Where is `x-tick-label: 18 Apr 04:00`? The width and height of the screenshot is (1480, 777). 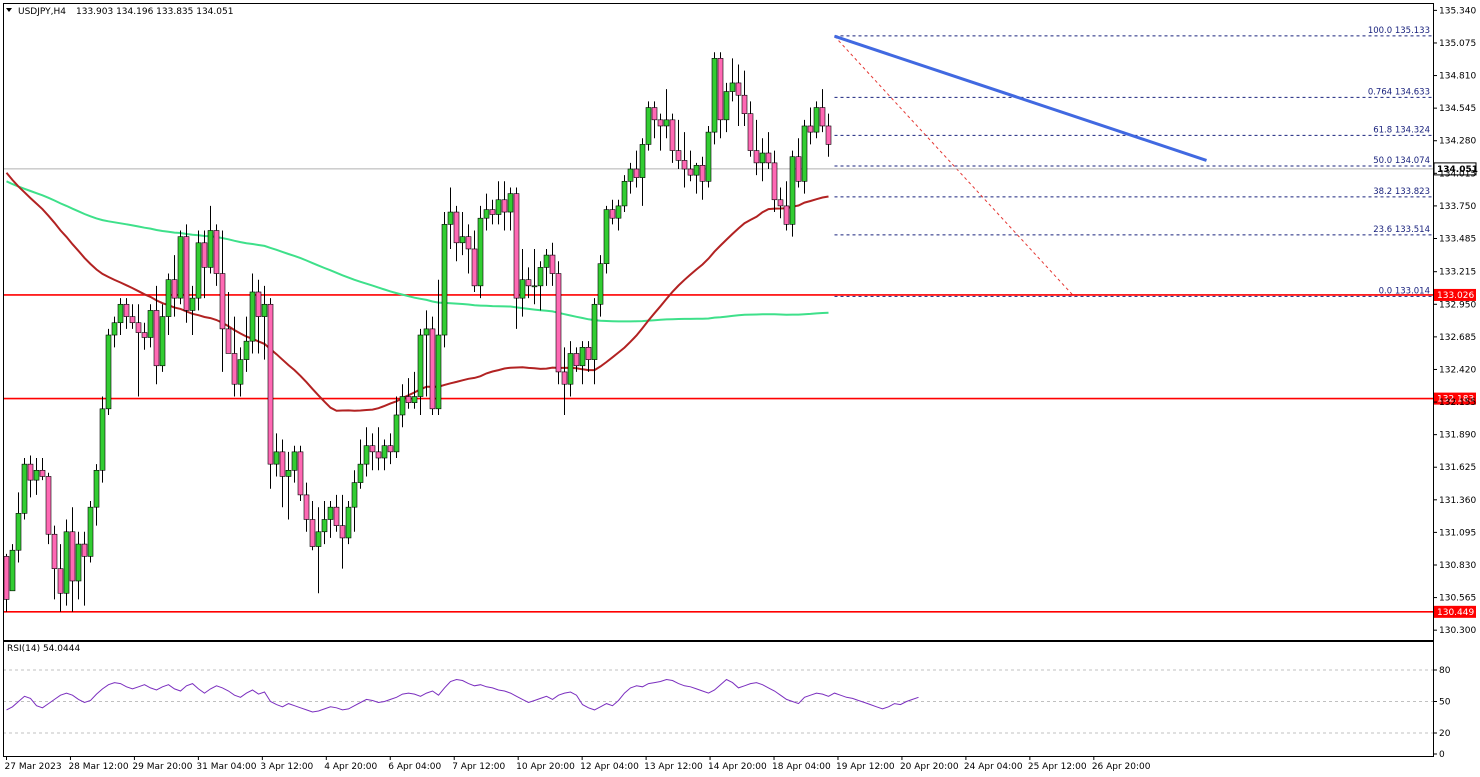 x-tick-label: 18 Apr 04:00 is located at coordinates (801, 767).